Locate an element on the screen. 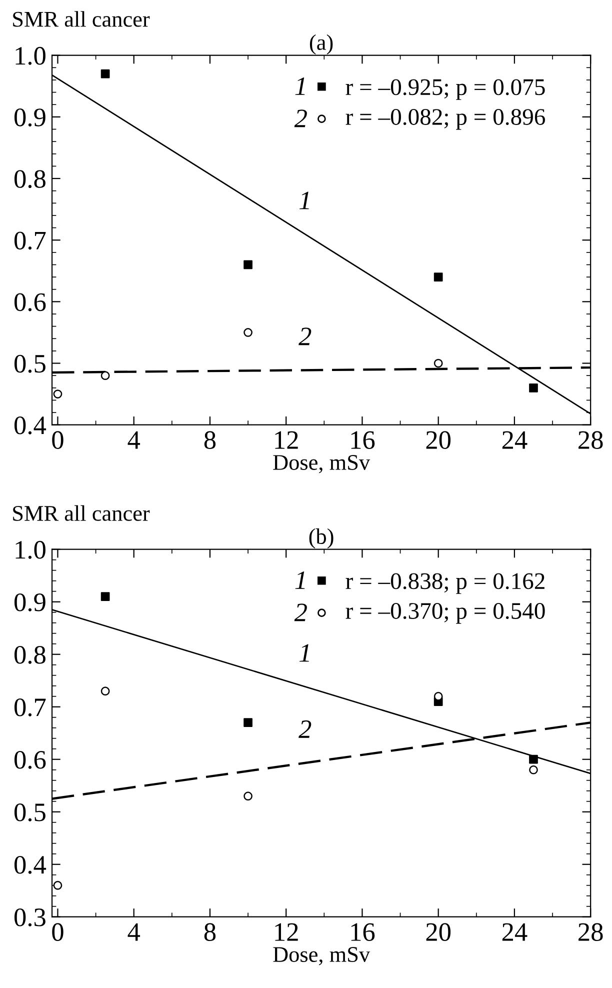  annotation: r = –0.925; p = 0.075 is located at coordinates (445, 89).